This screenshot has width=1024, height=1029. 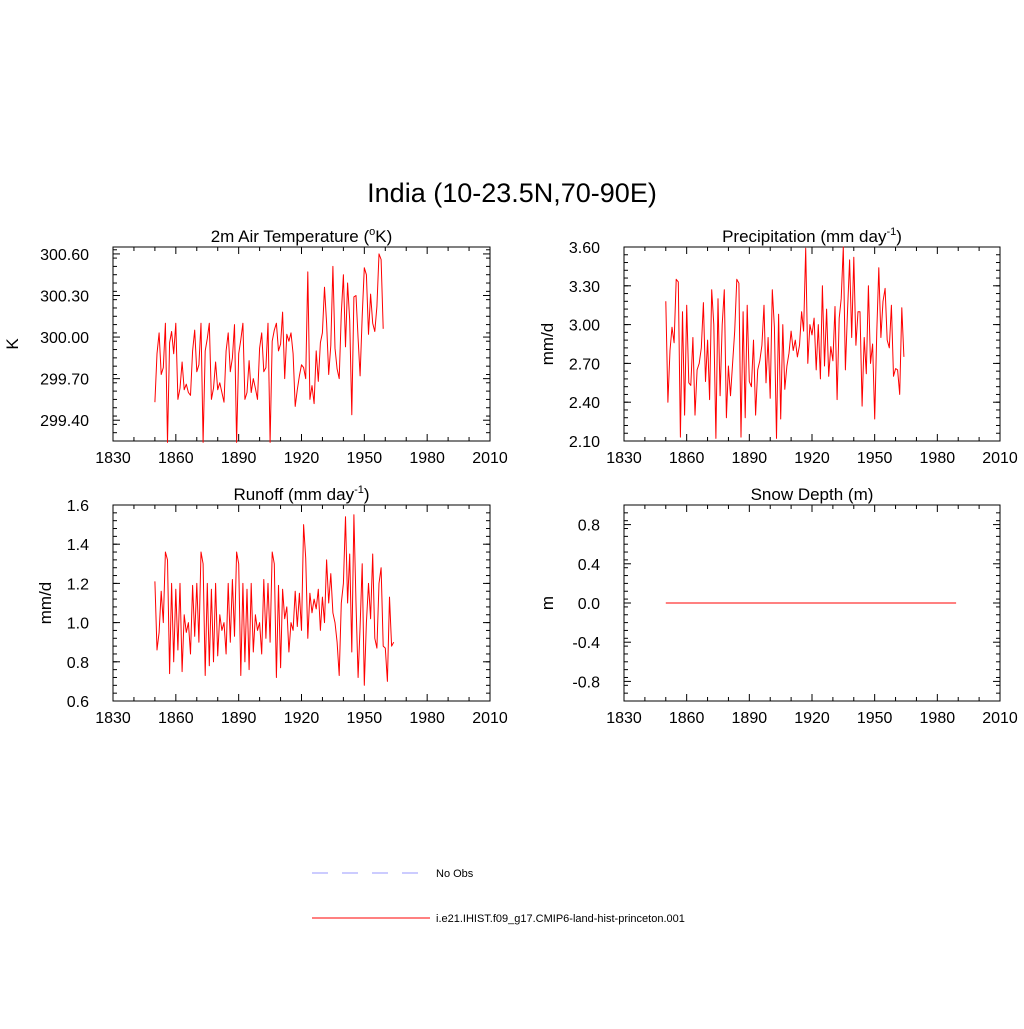 I want to click on panel-title: Precipitation (mm day-1), so click(x=812, y=236).